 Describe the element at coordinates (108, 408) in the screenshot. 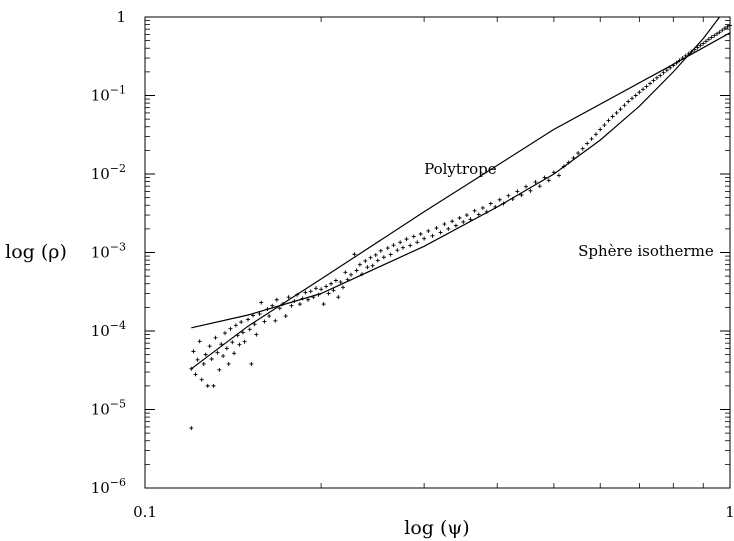

I see `y-tick-label: 10⁻⁵` at that location.